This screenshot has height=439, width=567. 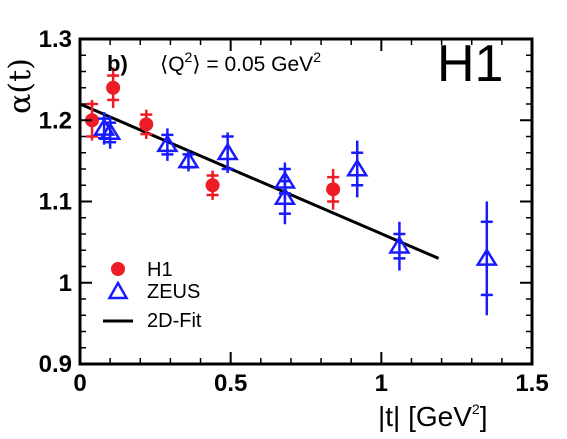 I want to click on y-tick-label: 0.9, so click(x=55, y=364).